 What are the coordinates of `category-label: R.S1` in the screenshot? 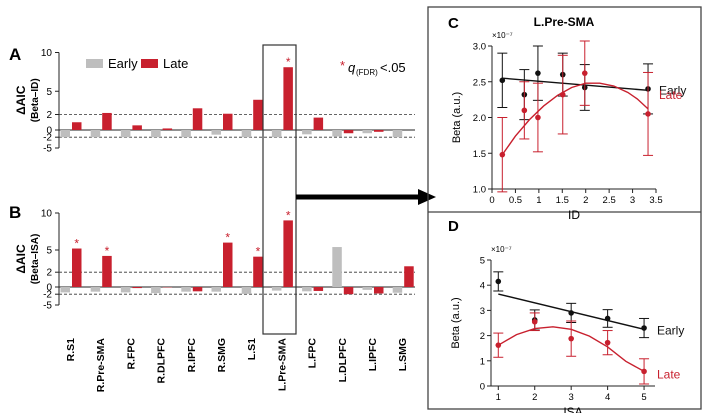 It's located at (71, 350).